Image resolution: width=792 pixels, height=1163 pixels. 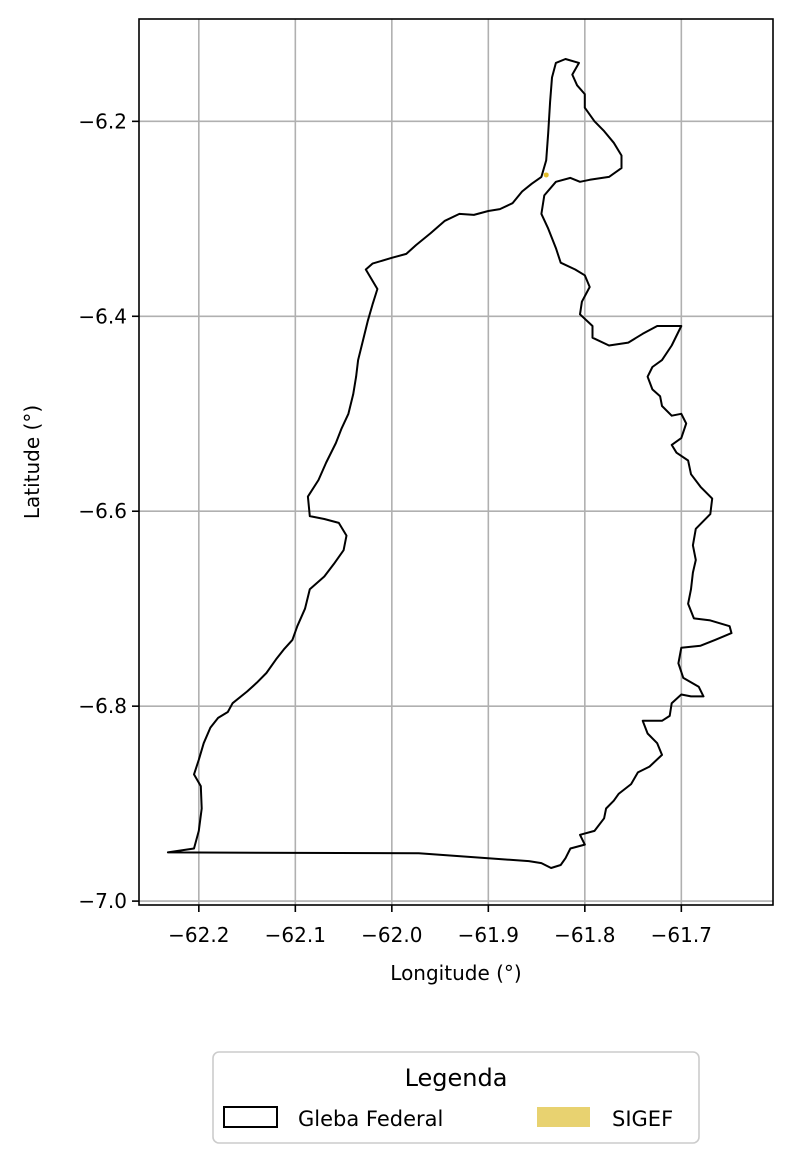 I want to click on x-axis-ticks: −62.2 −62.1 −62.0 −61.9 −61.8 −61.7, so click(x=440, y=926).